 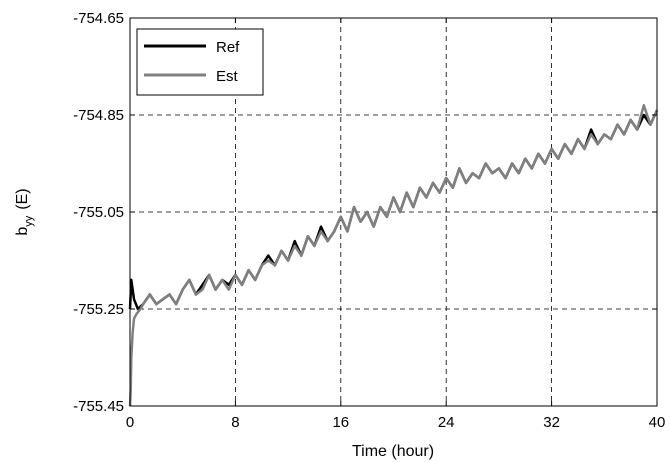 What do you see at coordinates (340, 422) in the screenshot?
I see `x-tick-label: 16` at bounding box center [340, 422].